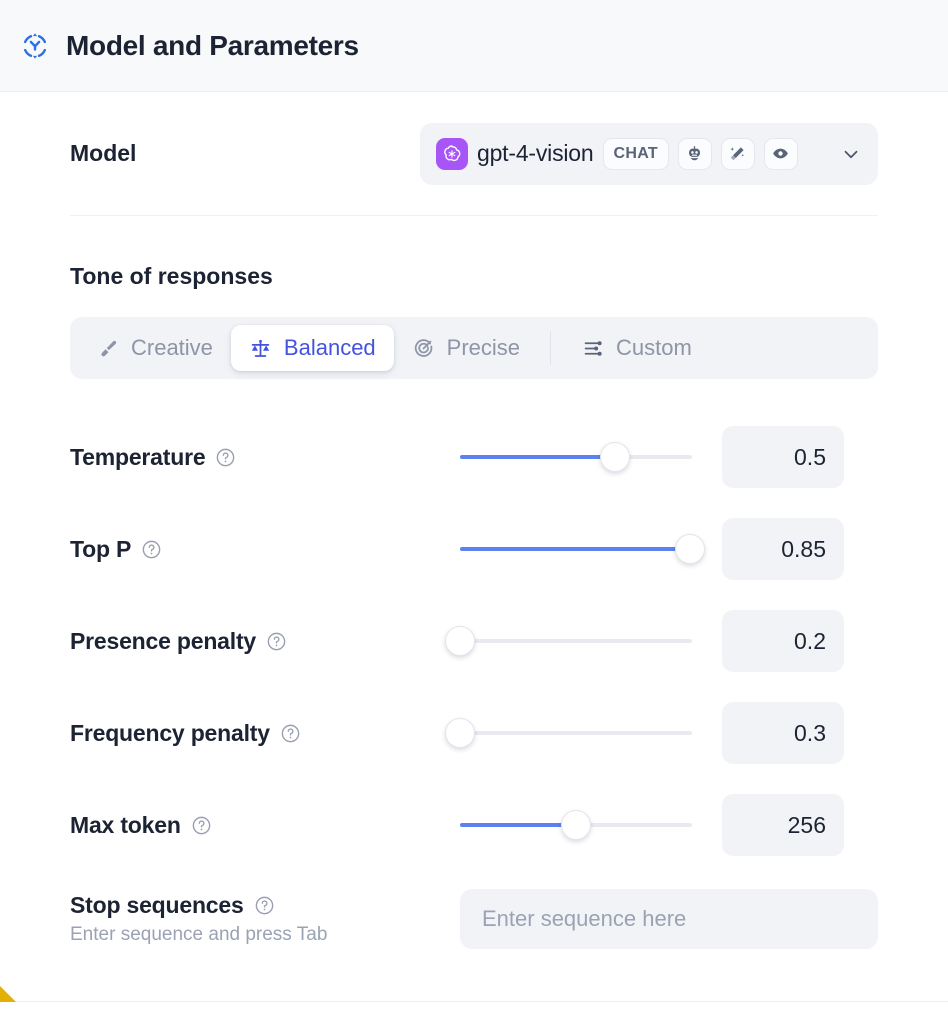  Describe the element at coordinates (329, 347) in the screenshot. I see `tone-option-label: Balanced` at that location.